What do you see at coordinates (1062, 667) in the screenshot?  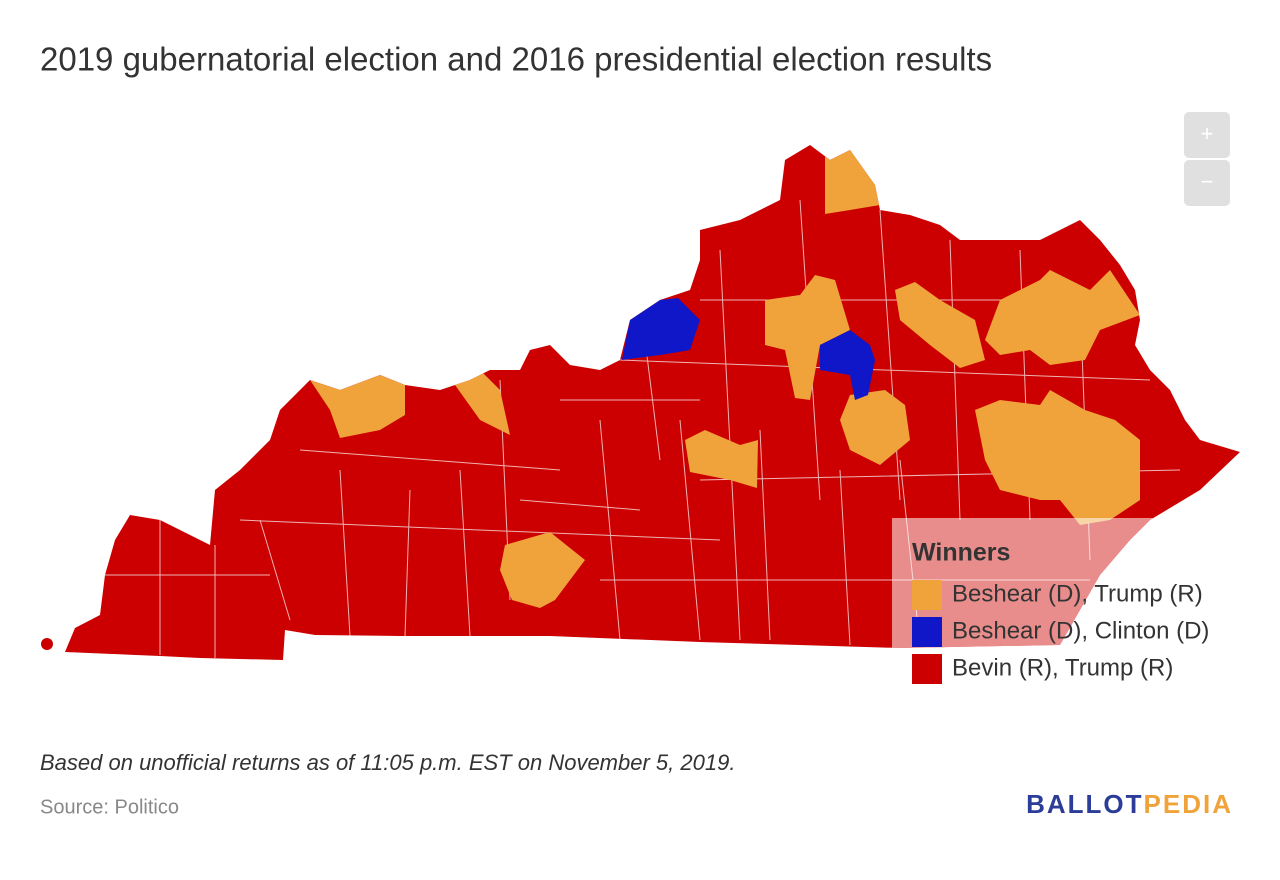 I see `legend-label: Bevin (R), Trump (R)` at bounding box center [1062, 667].